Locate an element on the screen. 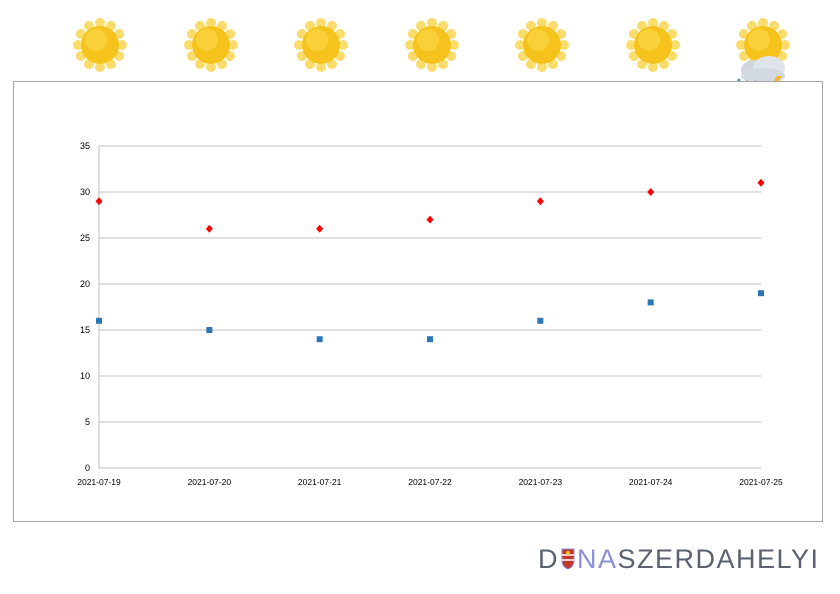 The image size is (840, 594). logo-text-start: D is located at coordinates (548, 559).